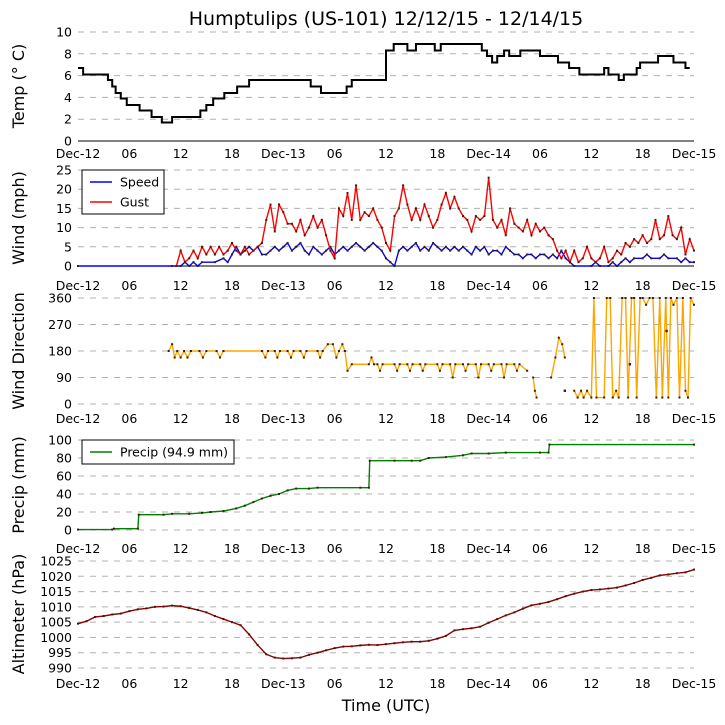  I want to click on series-direction-line, so click(348, 360).